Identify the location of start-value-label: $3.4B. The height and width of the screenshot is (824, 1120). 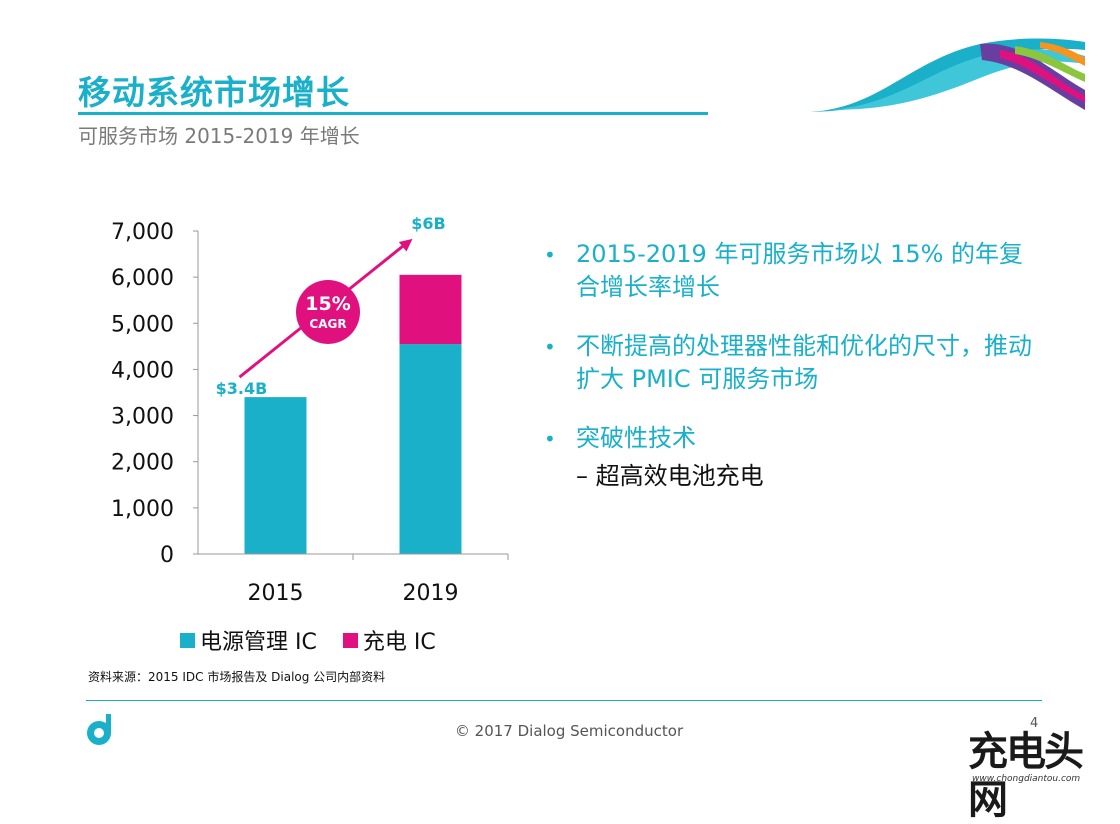
(242, 388).